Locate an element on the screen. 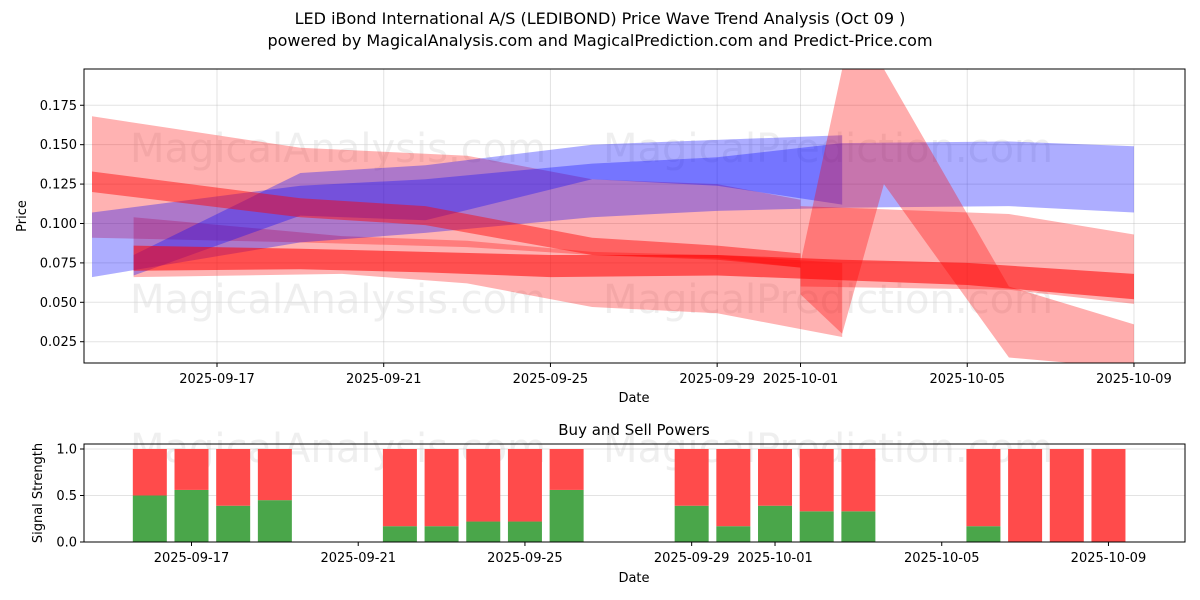 Image resolution: width=1200 pixels, height=600 pixels. watermark-analysis-top: MagicalAnalysis.com is located at coordinates (338, 149).